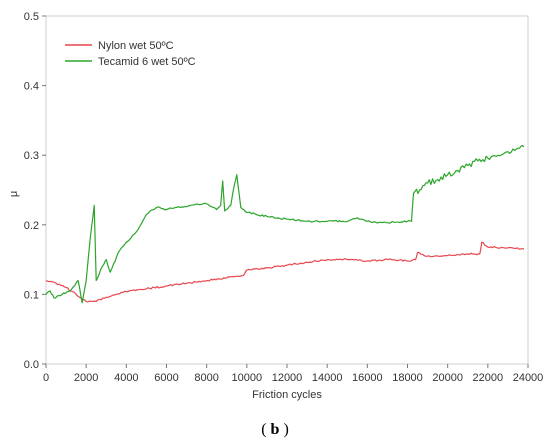  Describe the element at coordinates (206, 378) in the screenshot. I see `x-tick-label: 8000` at that location.